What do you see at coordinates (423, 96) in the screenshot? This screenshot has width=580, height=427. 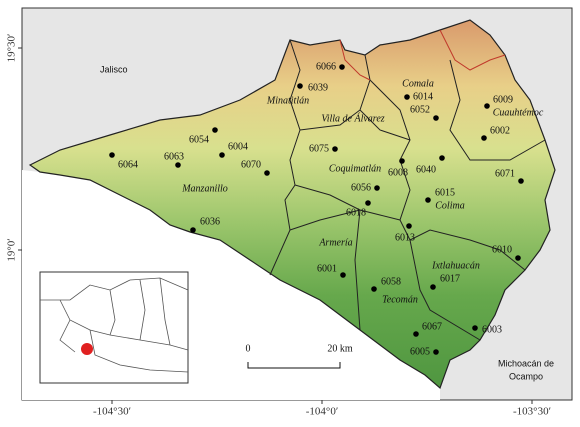 I see `station-label: 6014` at bounding box center [423, 96].